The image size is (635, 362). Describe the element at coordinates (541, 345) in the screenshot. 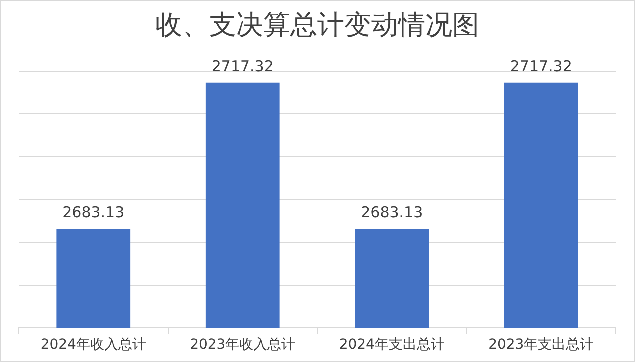

I see `x-tick-label: 2023年支出总计` at that location.